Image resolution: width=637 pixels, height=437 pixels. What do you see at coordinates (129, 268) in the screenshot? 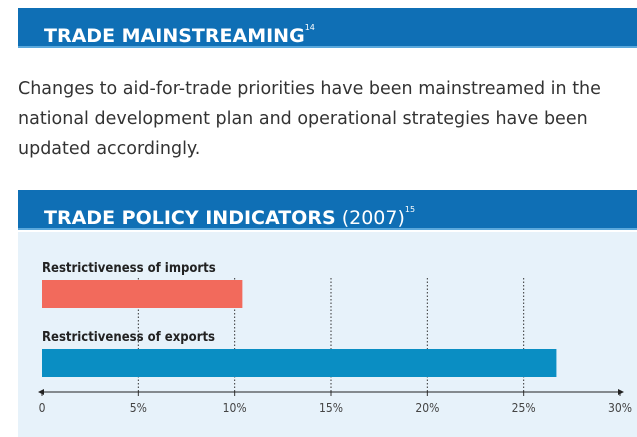
I see `bar-label: Restrictiveness of imports` at bounding box center [129, 268].